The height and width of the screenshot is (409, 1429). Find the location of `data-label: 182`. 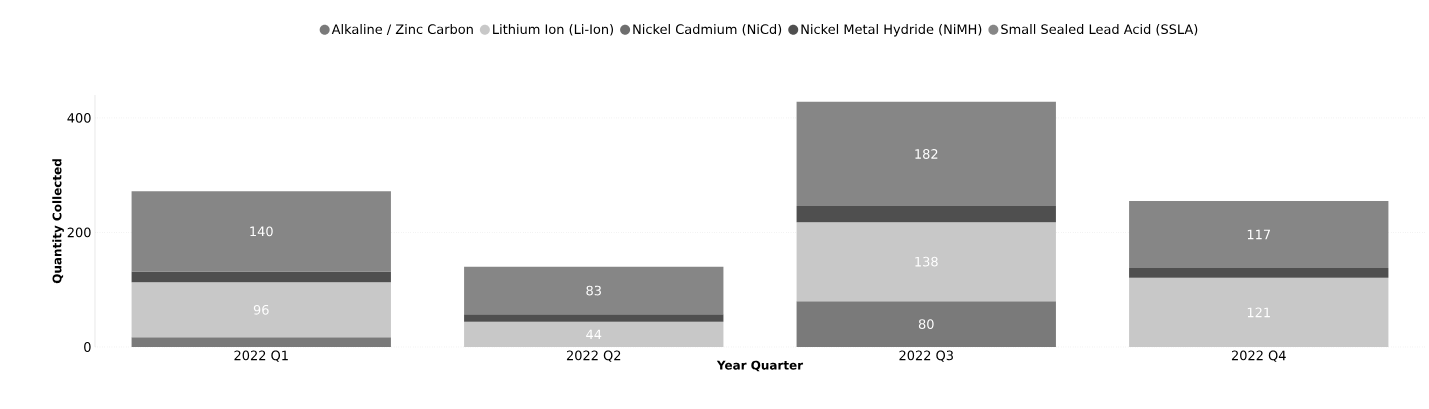

data-label: 182 is located at coordinates (926, 154).